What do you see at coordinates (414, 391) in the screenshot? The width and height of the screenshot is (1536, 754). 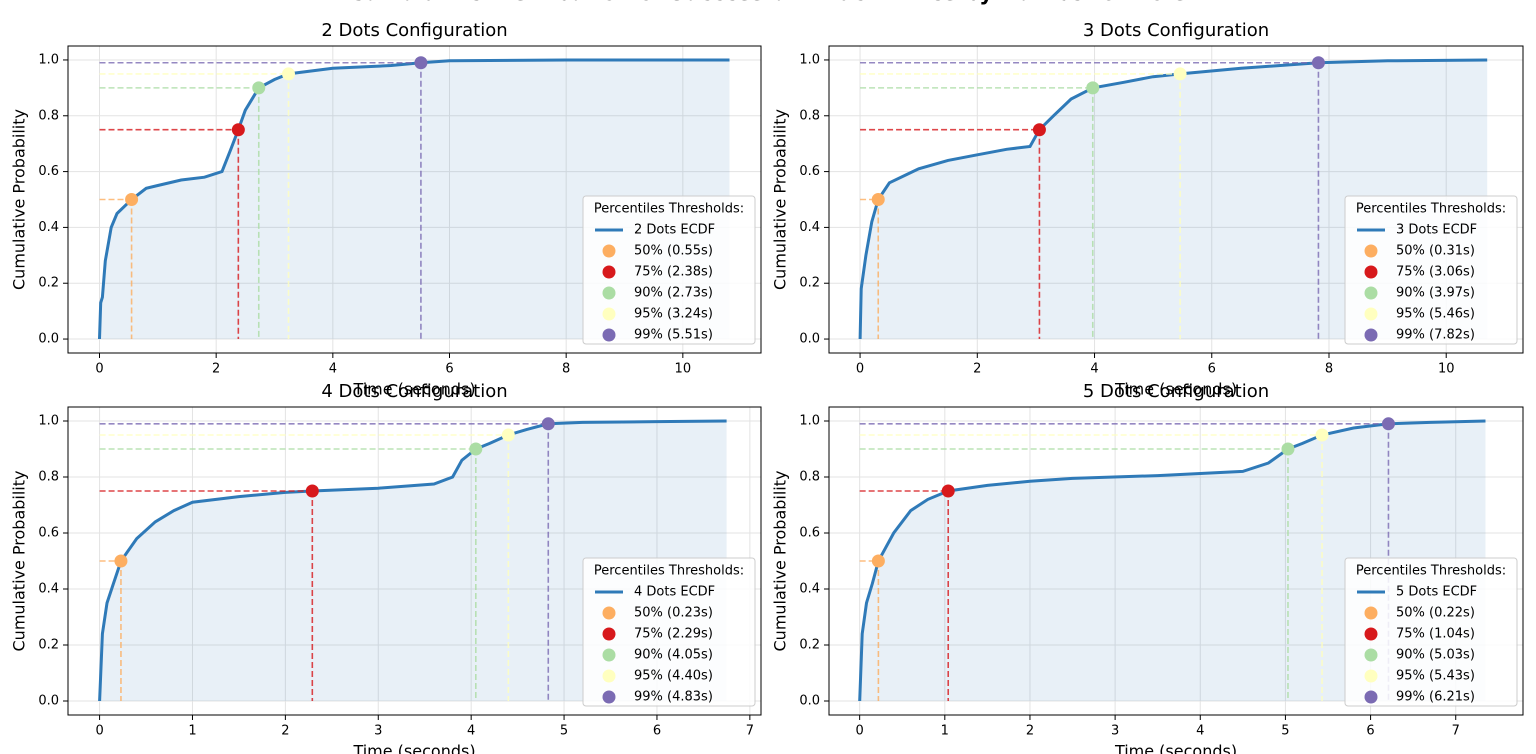 I see `panel-title: 4 Dots Configuration` at bounding box center [414, 391].